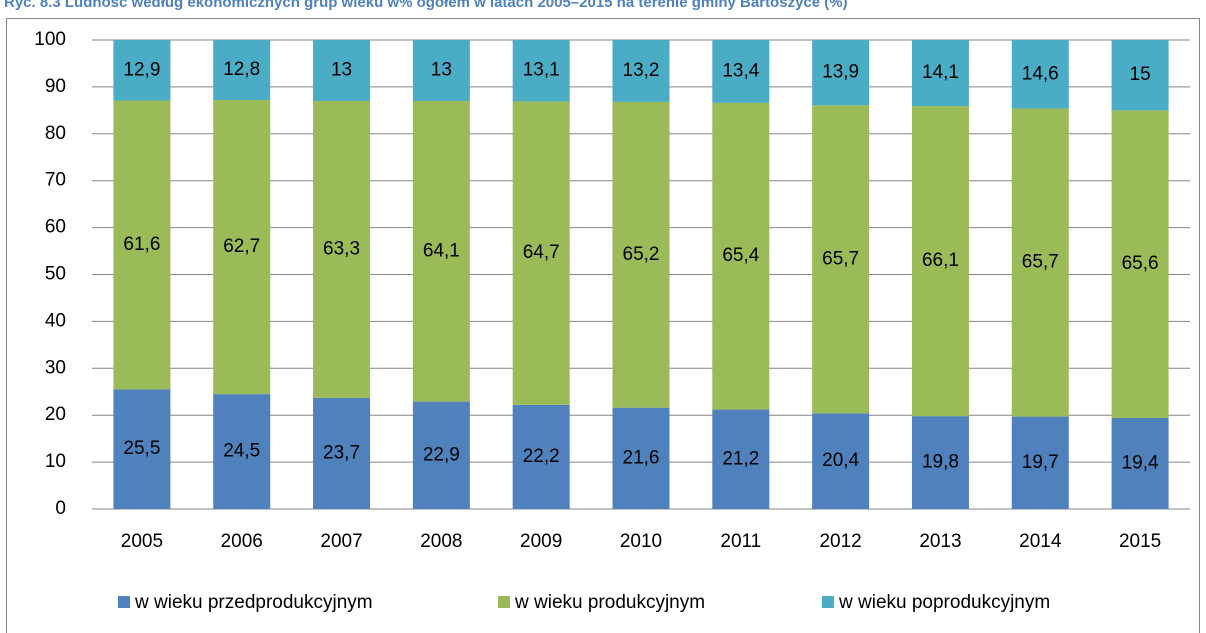 This screenshot has height=633, width=1206. What do you see at coordinates (60, 508) in the screenshot?
I see `y-tick-label: 0` at bounding box center [60, 508].